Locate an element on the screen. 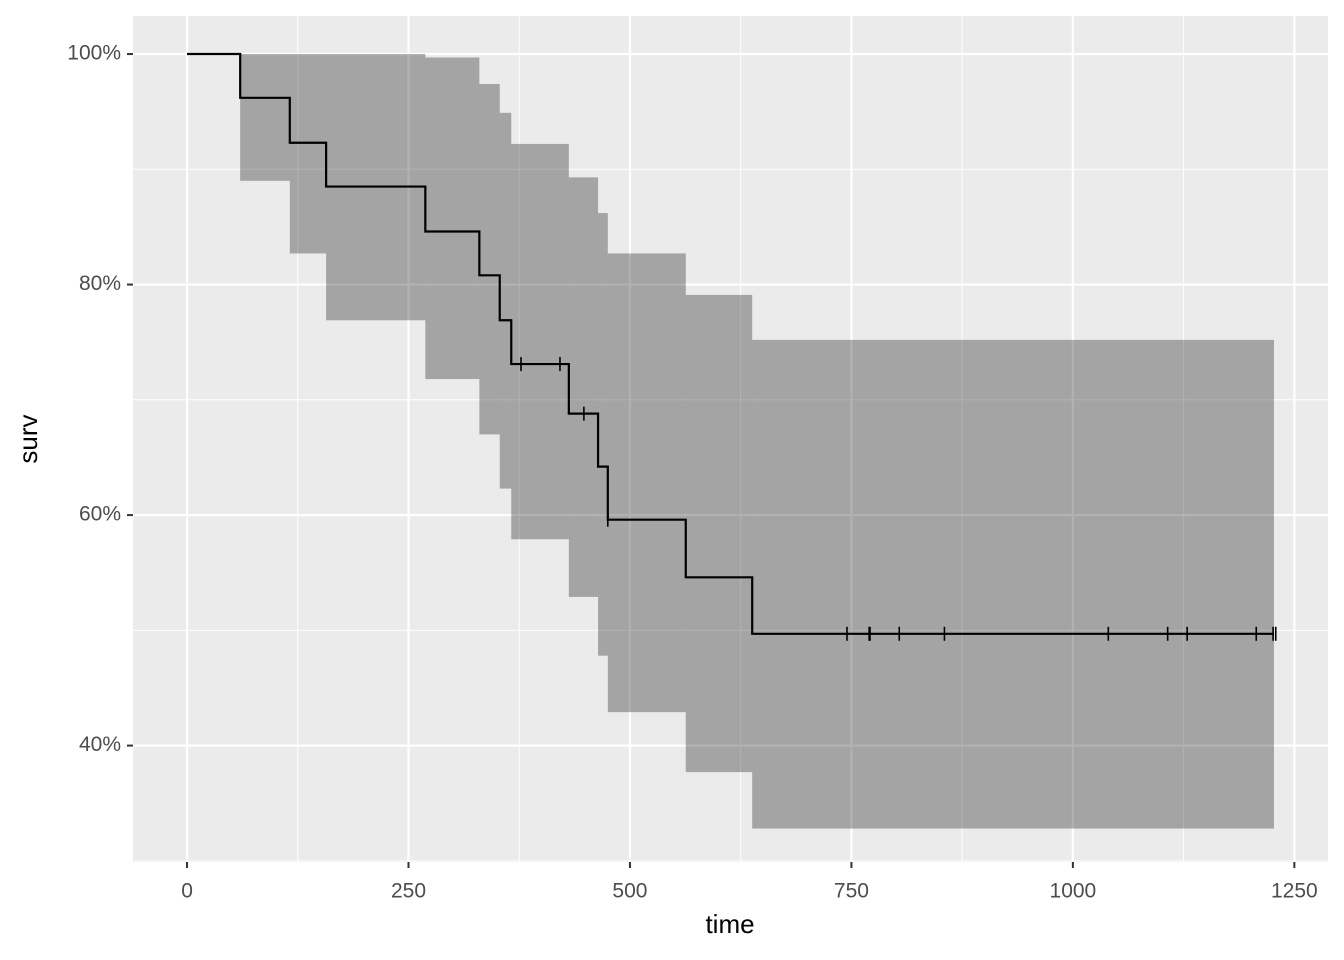 The image size is (1344, 960). y-tick-label: 80% is located at coordinates (100, 283).